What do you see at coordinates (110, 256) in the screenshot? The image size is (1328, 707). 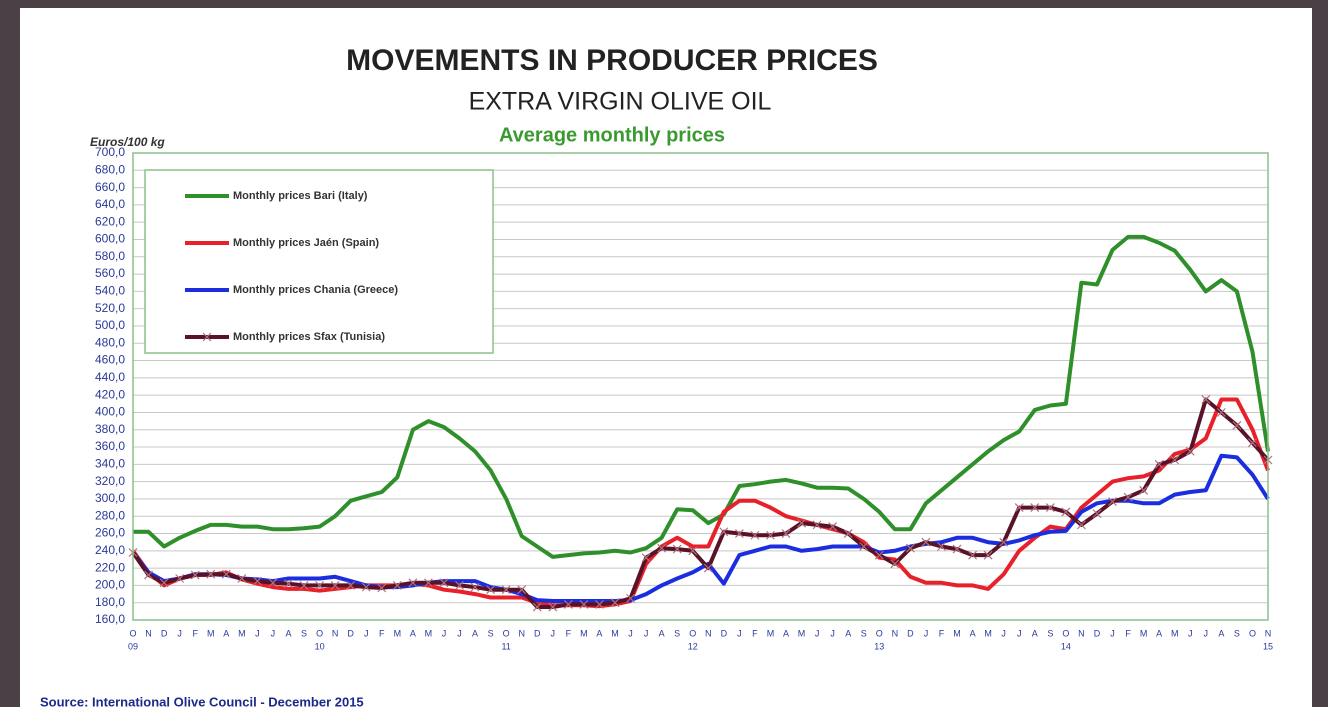 I see `y-tick-label: 580,0` at bounding box center [110, 256].